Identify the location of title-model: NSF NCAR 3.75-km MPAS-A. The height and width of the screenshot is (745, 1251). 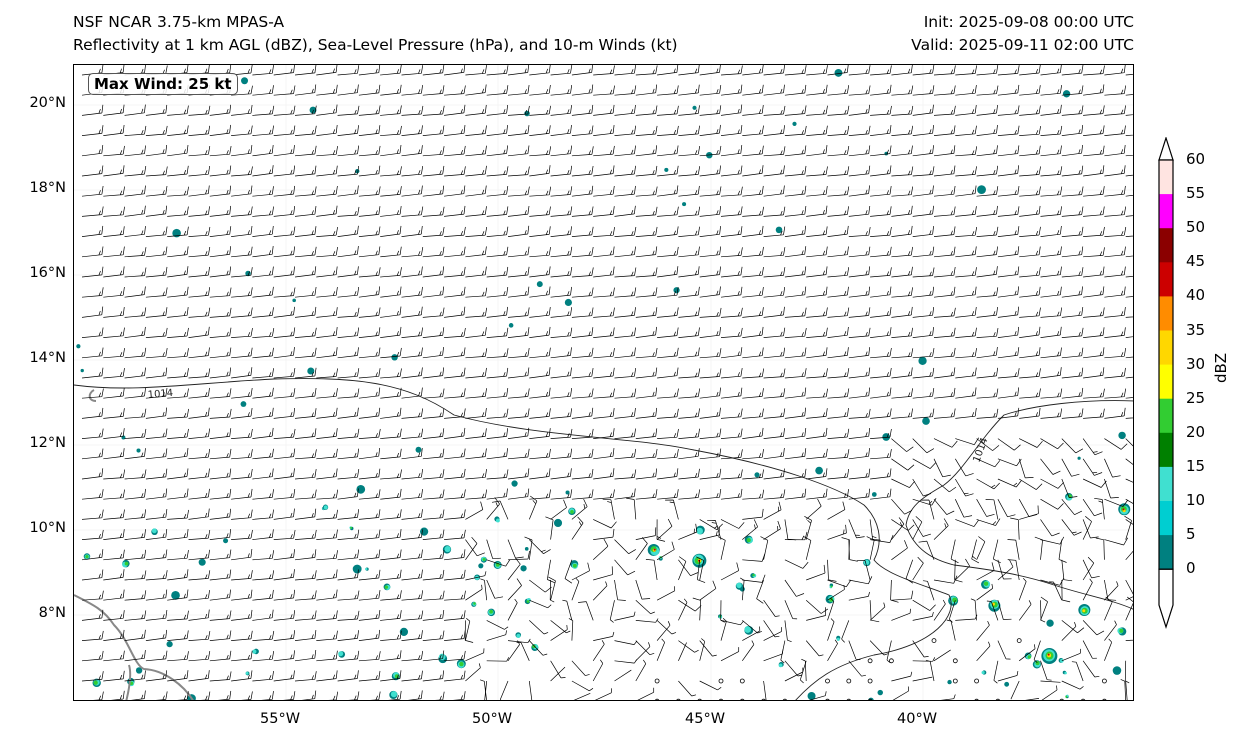
(179, 22).